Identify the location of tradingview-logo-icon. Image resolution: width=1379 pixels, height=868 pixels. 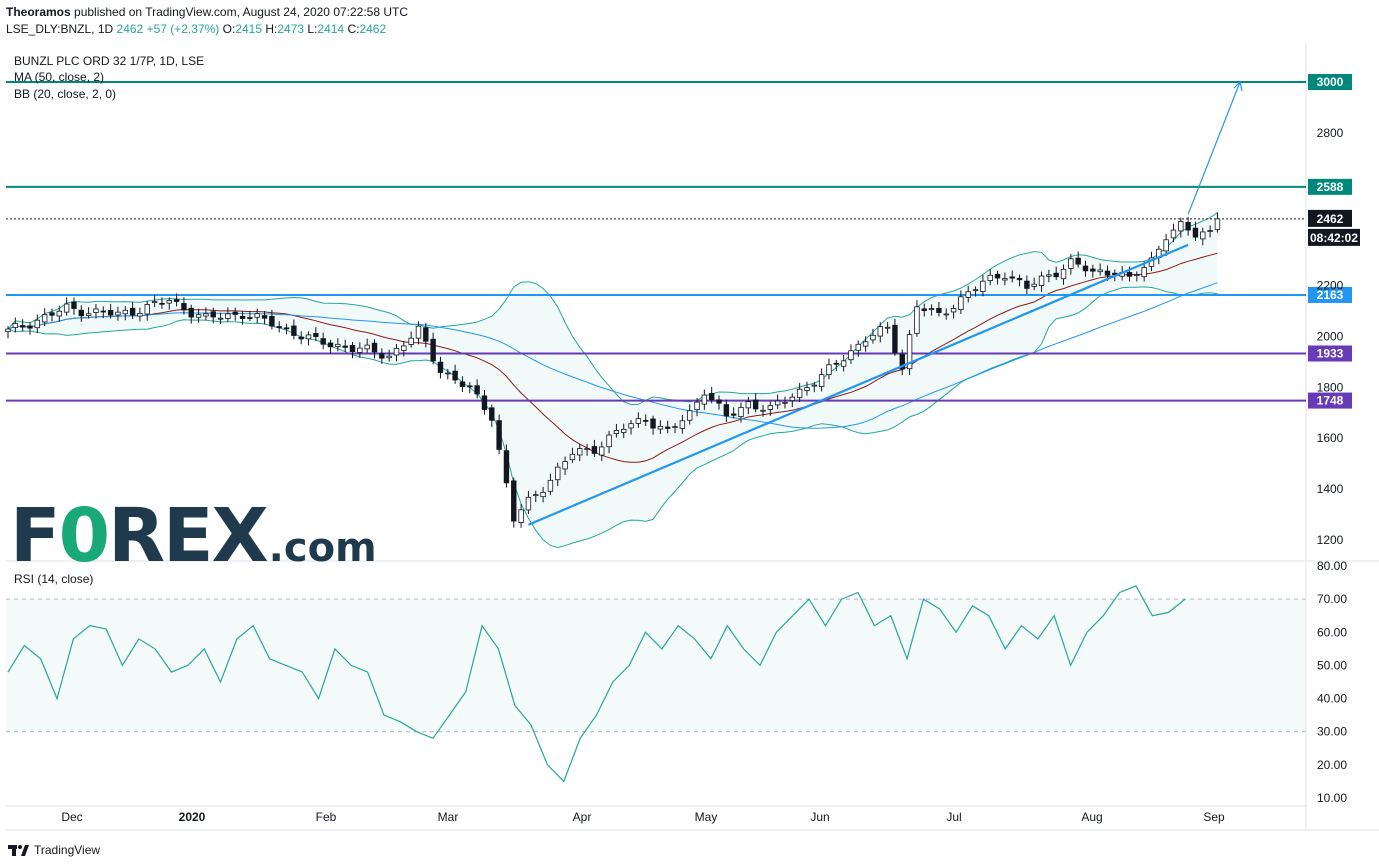
(18, 850).